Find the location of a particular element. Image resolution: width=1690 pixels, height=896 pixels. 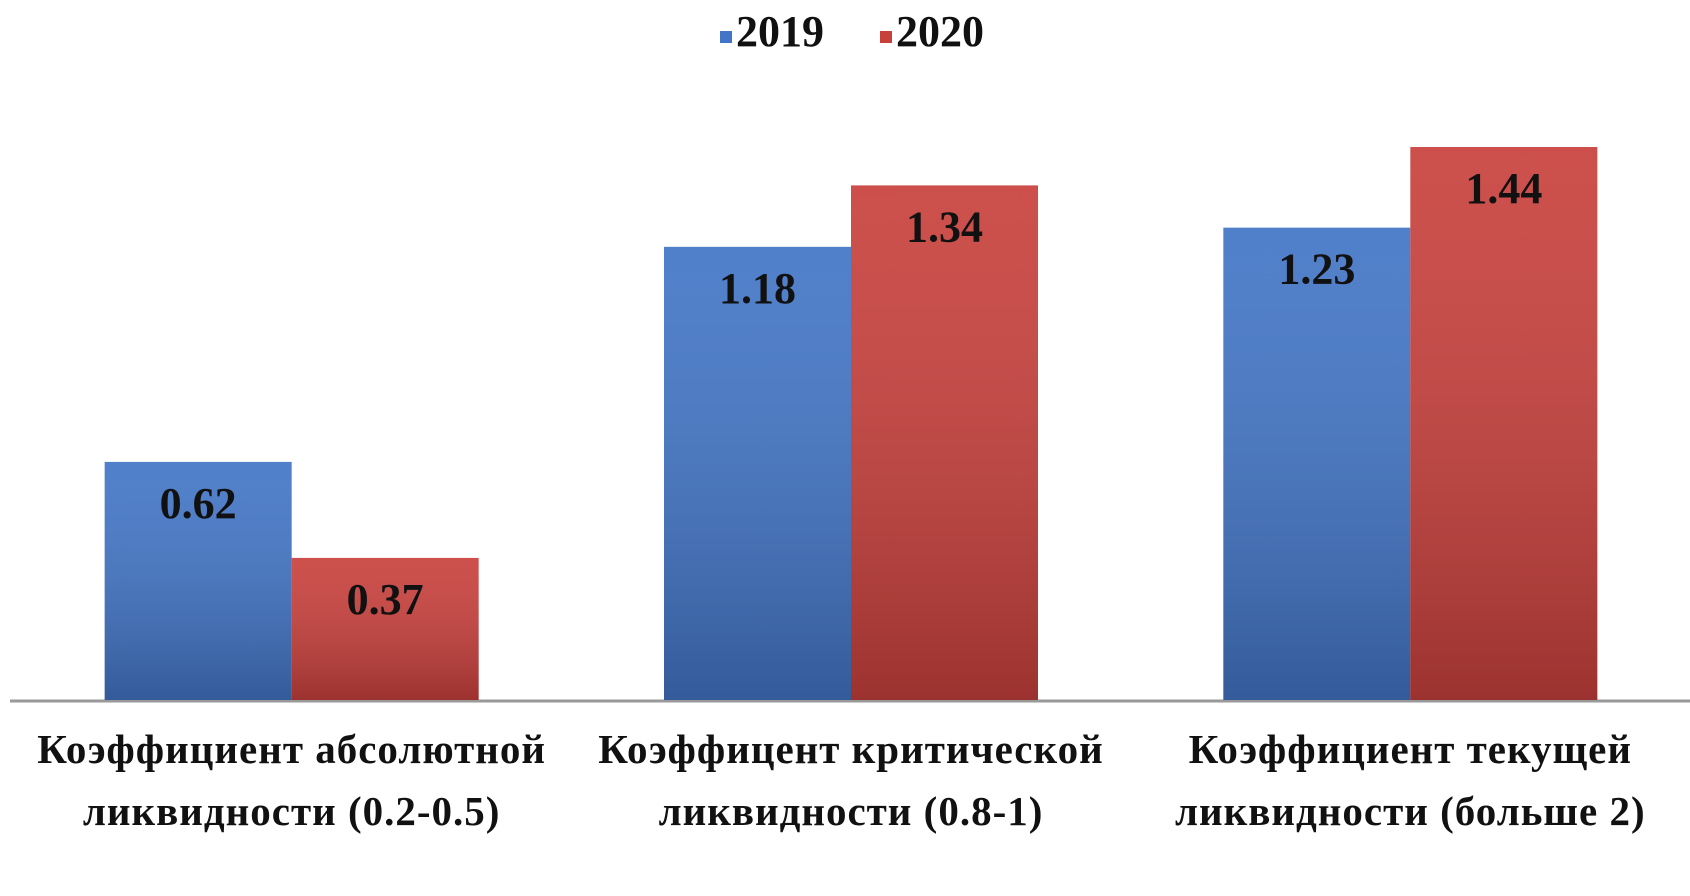

data-label: 0.62 is located at coordinates (198, 503).